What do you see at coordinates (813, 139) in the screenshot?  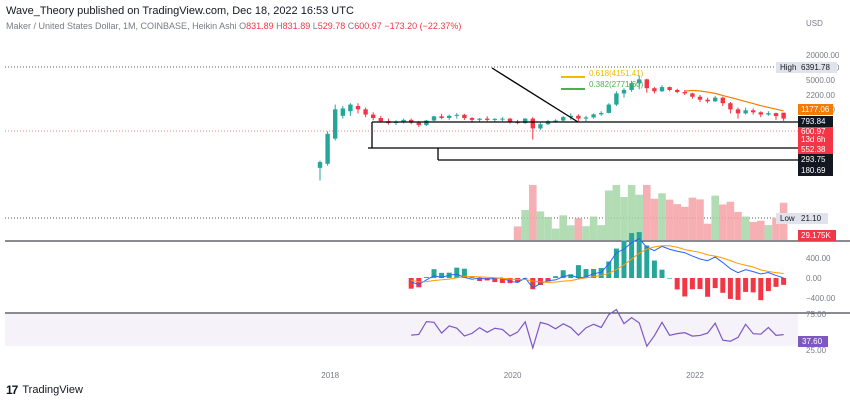 I see `countdown-value: 13d 6h` at bounding box center [813, 139].